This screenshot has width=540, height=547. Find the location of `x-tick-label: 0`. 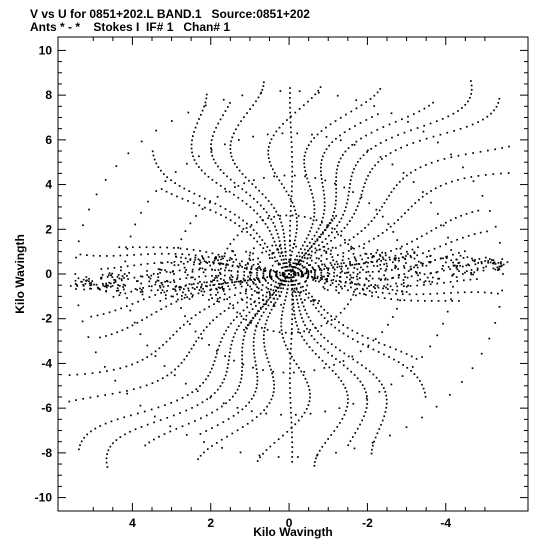

x-tick-label: 0 is located at coordinates (289, 523).